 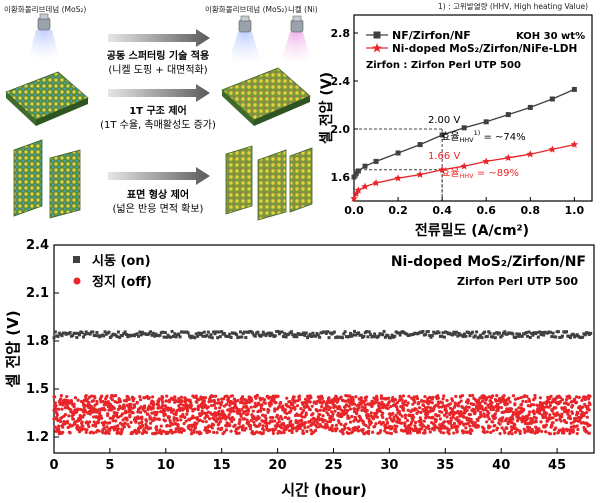 I want to click on x-tick-label: 40, so click(x=501, y=465).